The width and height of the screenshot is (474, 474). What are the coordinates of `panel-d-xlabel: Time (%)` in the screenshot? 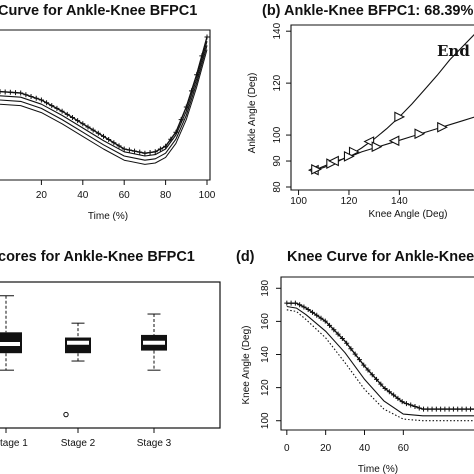 It's located at (378, 469).